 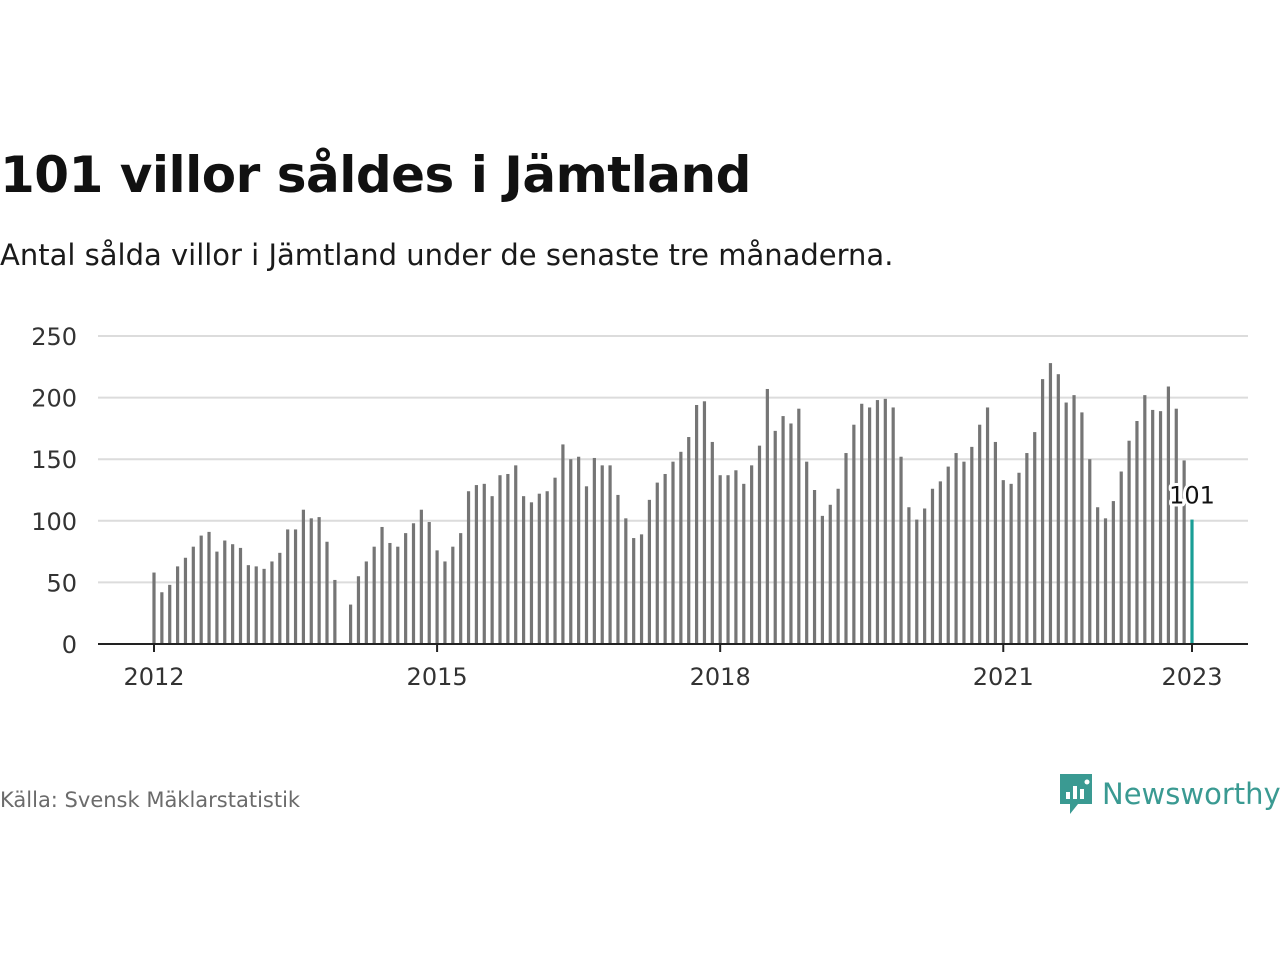 I want to click on y-tick-label: 100, so click(x=54, y=522).